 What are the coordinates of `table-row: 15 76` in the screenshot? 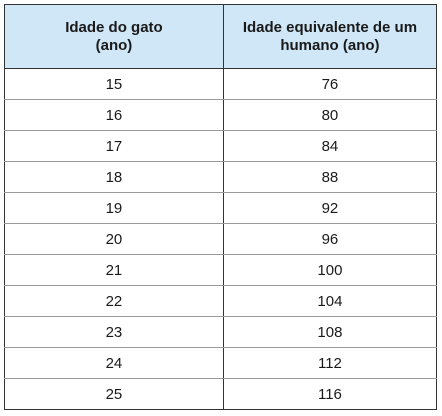 It's located at (221, 84).